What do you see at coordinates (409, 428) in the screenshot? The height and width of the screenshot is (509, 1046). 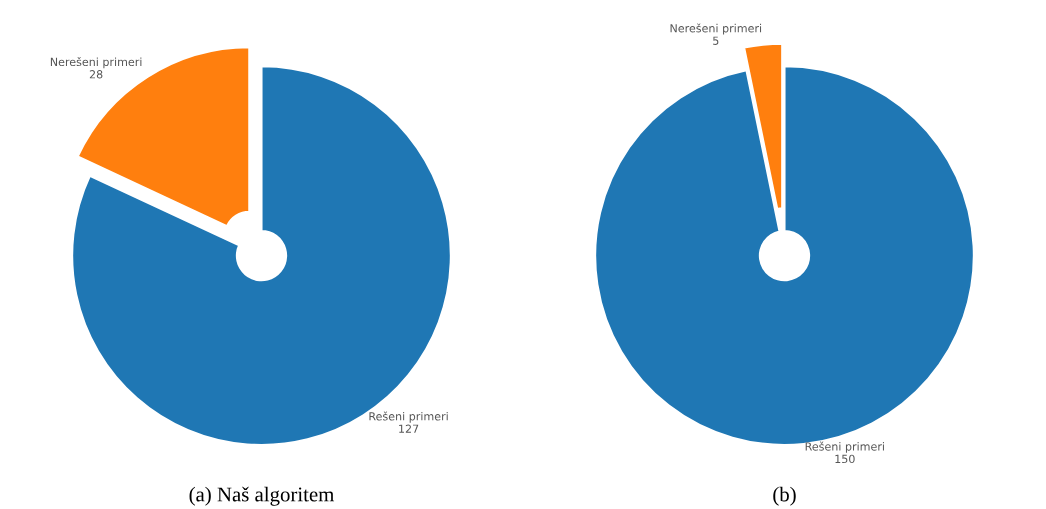 I see `data-label: 127` at bounding box center [409, 428].